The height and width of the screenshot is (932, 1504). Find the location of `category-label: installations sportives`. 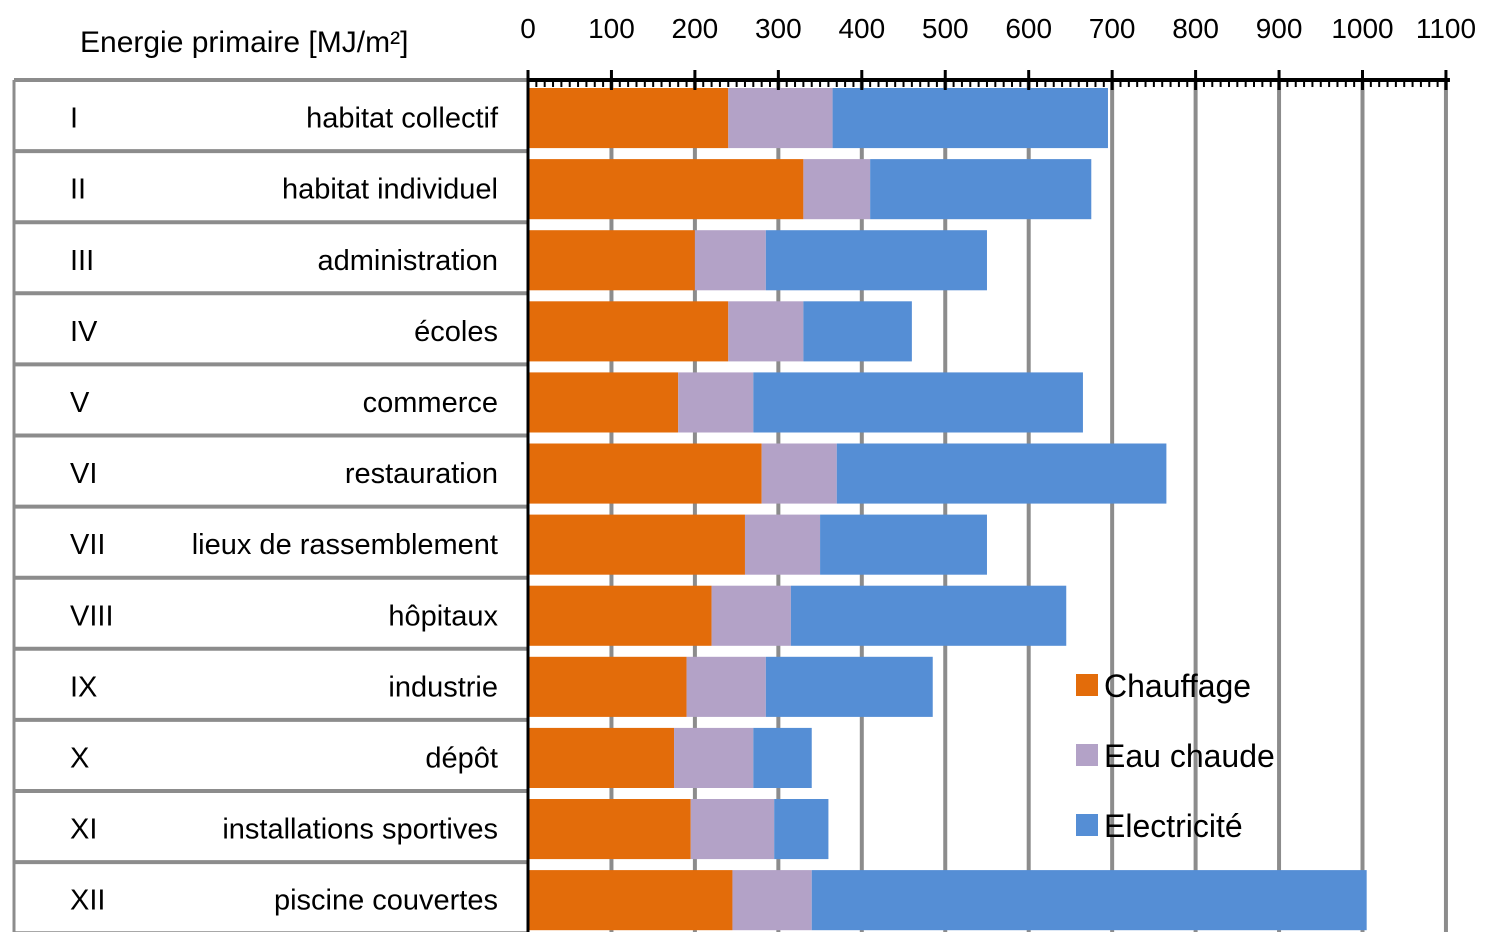

category-label: installations sportives is located at coordinates (360, 830).